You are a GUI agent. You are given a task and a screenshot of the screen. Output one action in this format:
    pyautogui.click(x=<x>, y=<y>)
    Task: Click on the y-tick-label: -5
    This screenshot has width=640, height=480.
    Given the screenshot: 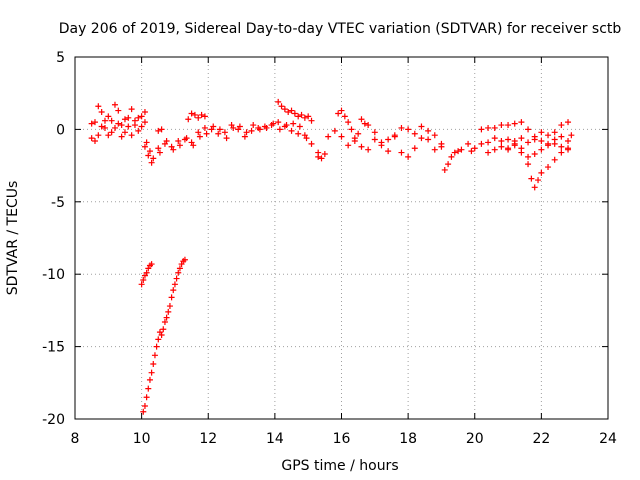 What is the action you would take?
    pyautogui.click(x=58, y=203)
    